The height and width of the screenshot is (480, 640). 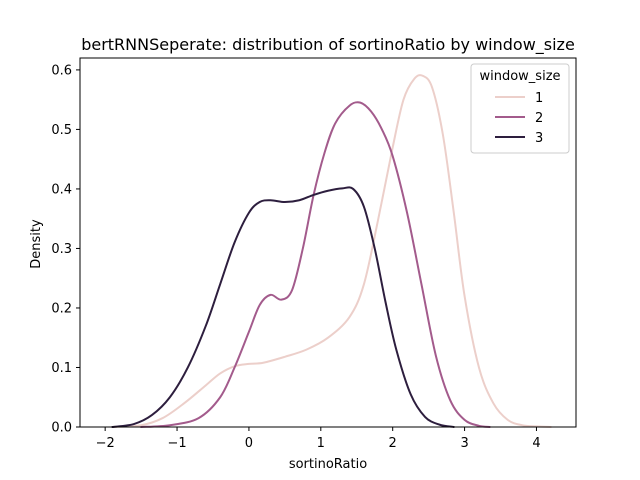 I want to click on legend-title: window_size, so click(x=519, y=76).